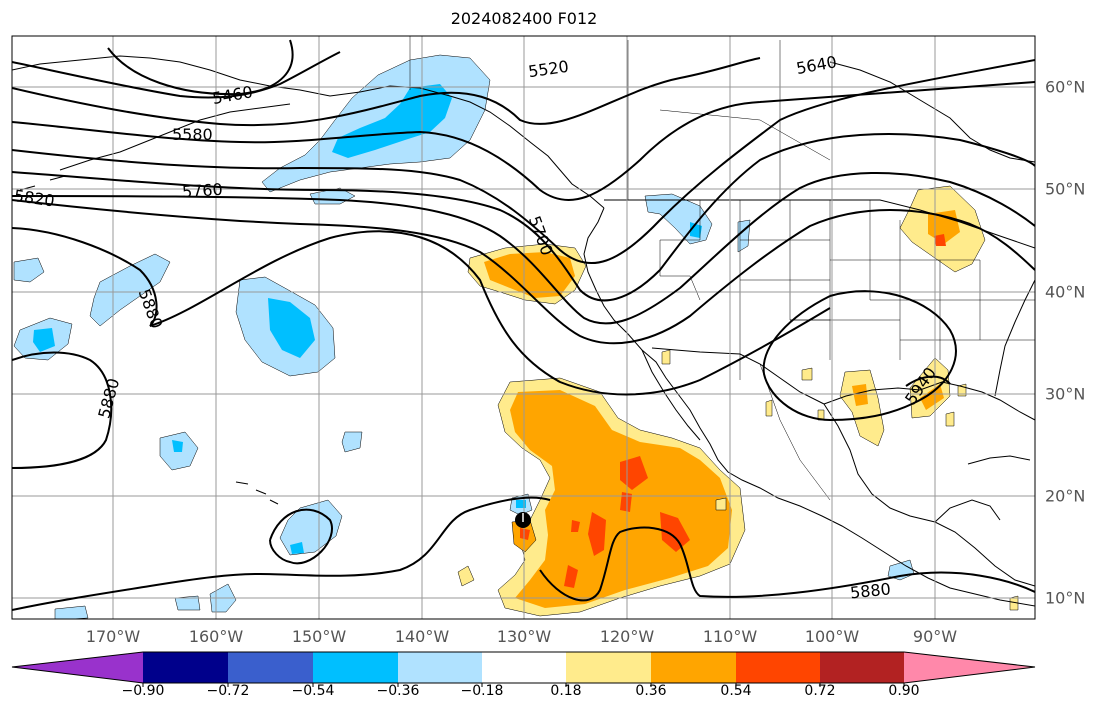  I want to click on alaska-coastline, so click(308, 132).